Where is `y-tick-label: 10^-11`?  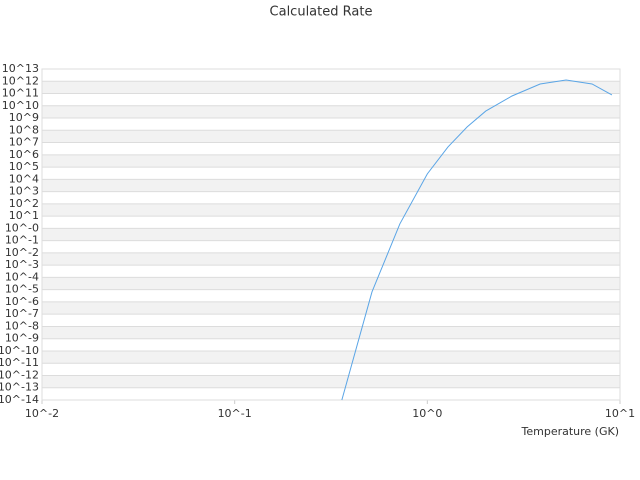
y-tick-label: 10^-11 is located at coordinates (19, 362).